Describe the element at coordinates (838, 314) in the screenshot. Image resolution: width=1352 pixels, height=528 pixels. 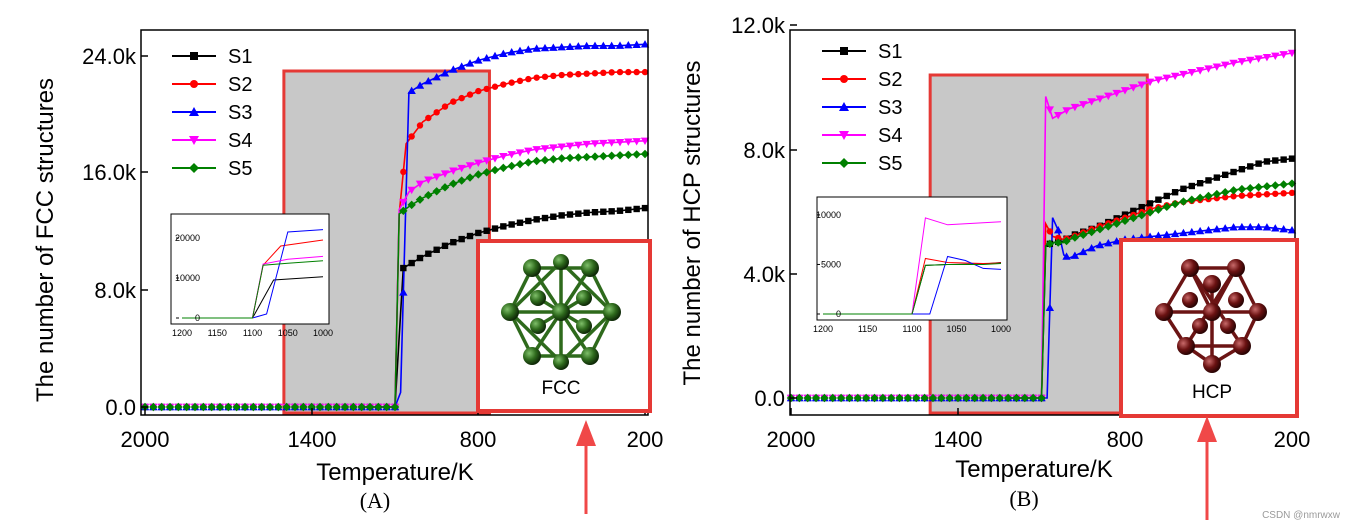
I see `inset-y-tick-label: 0` at that location.